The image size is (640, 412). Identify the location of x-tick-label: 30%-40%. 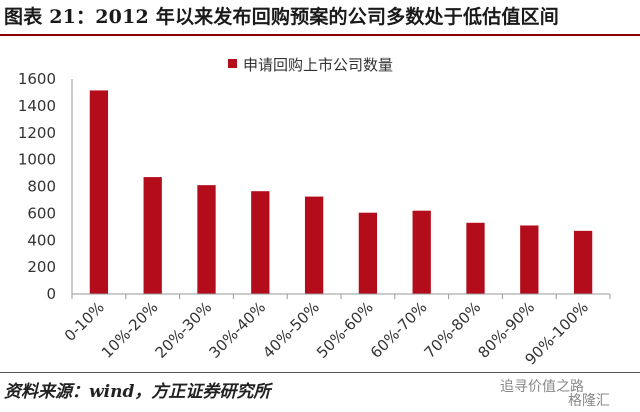
(237, 330).